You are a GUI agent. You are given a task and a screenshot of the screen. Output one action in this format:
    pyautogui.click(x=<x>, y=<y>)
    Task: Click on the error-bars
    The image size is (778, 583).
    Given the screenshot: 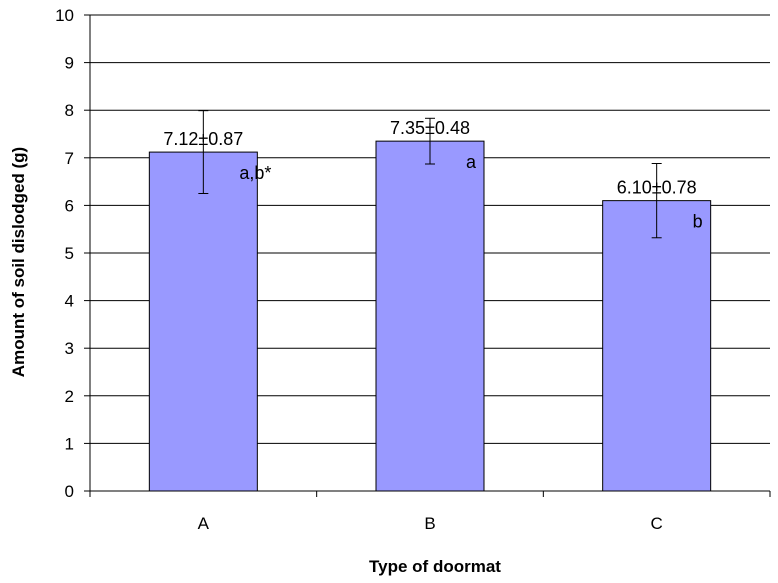 What is the action you would take?
    pyautogui.click(x=430, y=174)
    